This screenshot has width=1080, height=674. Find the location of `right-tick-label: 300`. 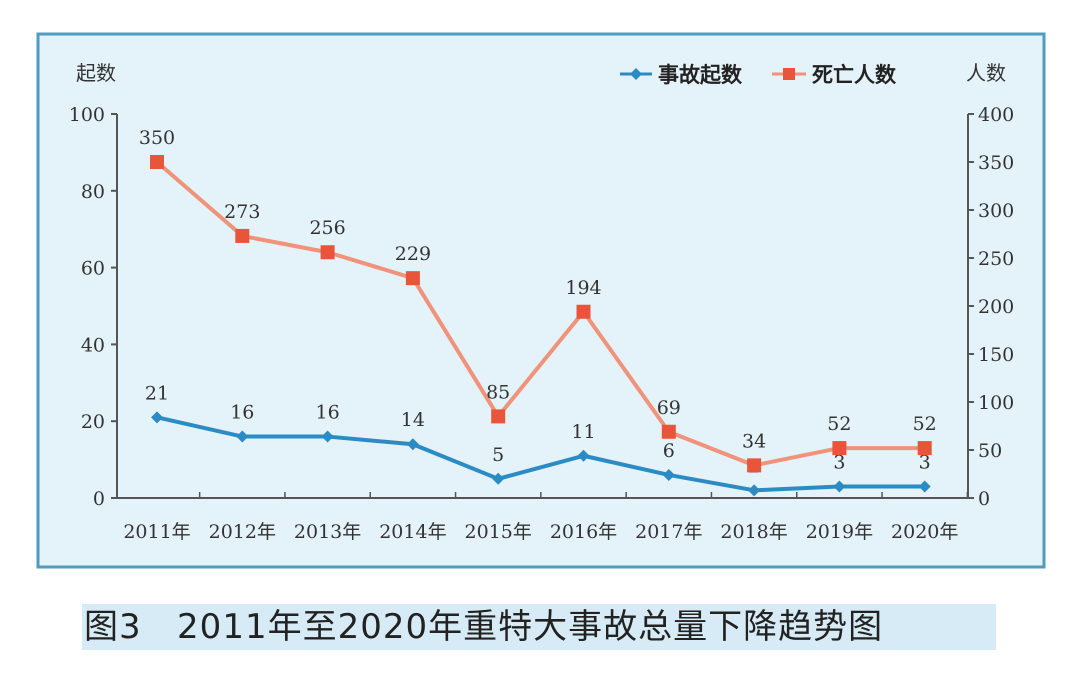

right-tick-label: 300 is located at coordinates (996, 211).